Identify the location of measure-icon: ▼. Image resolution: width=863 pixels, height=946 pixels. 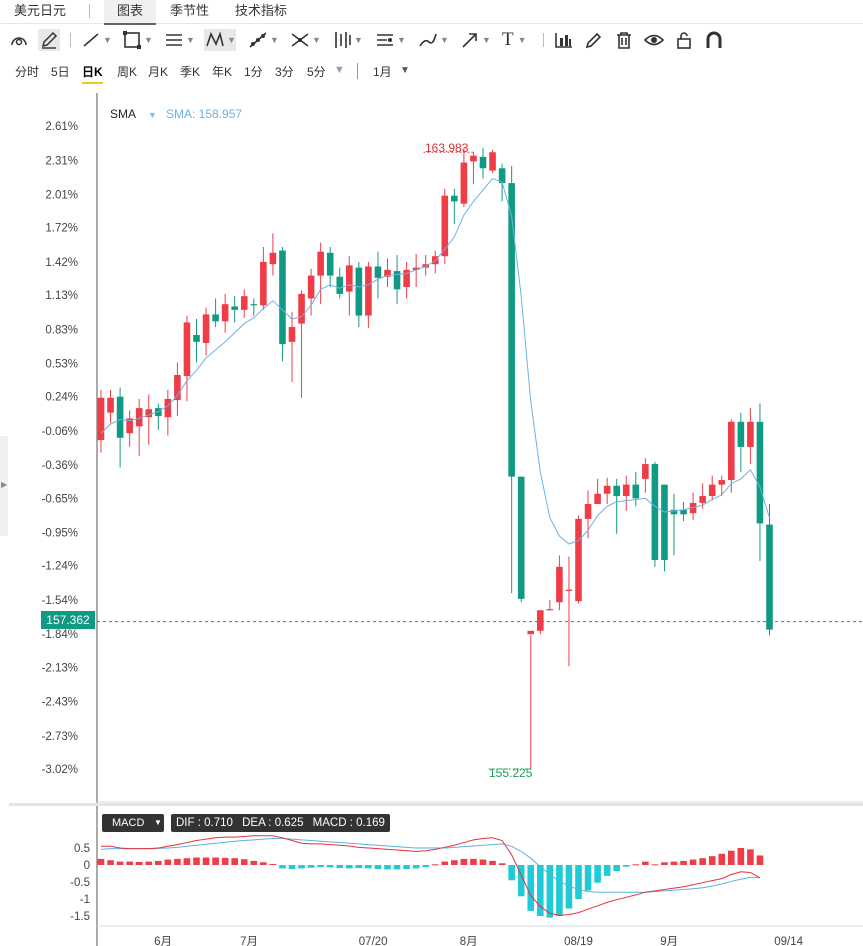
(390, 40).